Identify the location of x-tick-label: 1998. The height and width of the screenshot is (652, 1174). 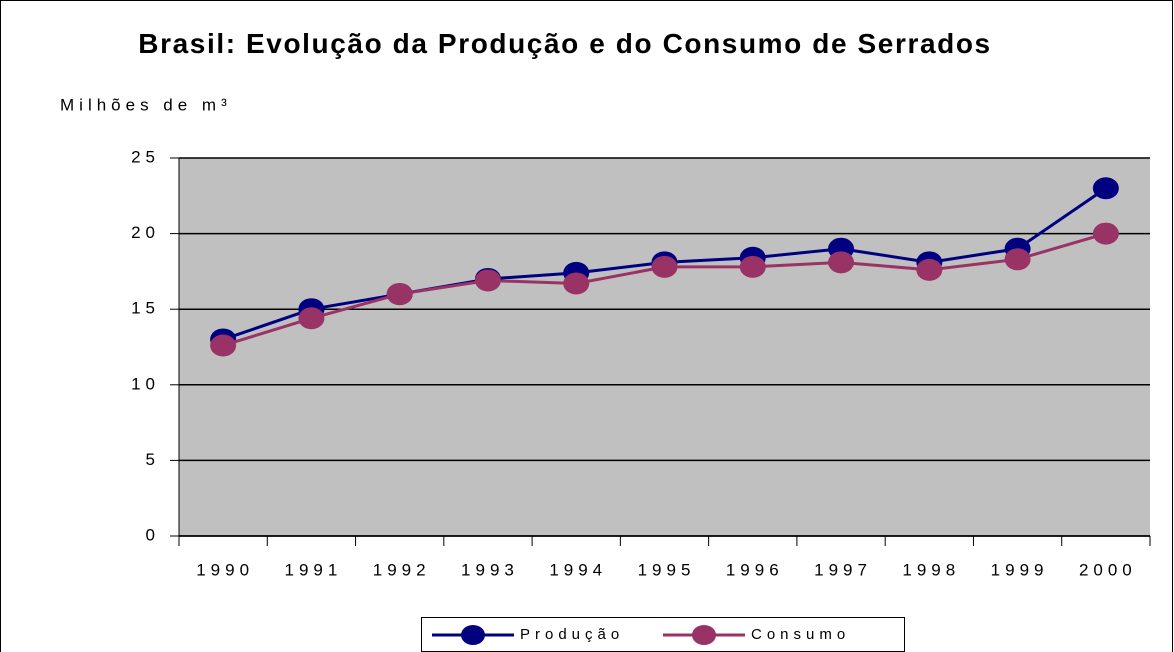
(931, 569).